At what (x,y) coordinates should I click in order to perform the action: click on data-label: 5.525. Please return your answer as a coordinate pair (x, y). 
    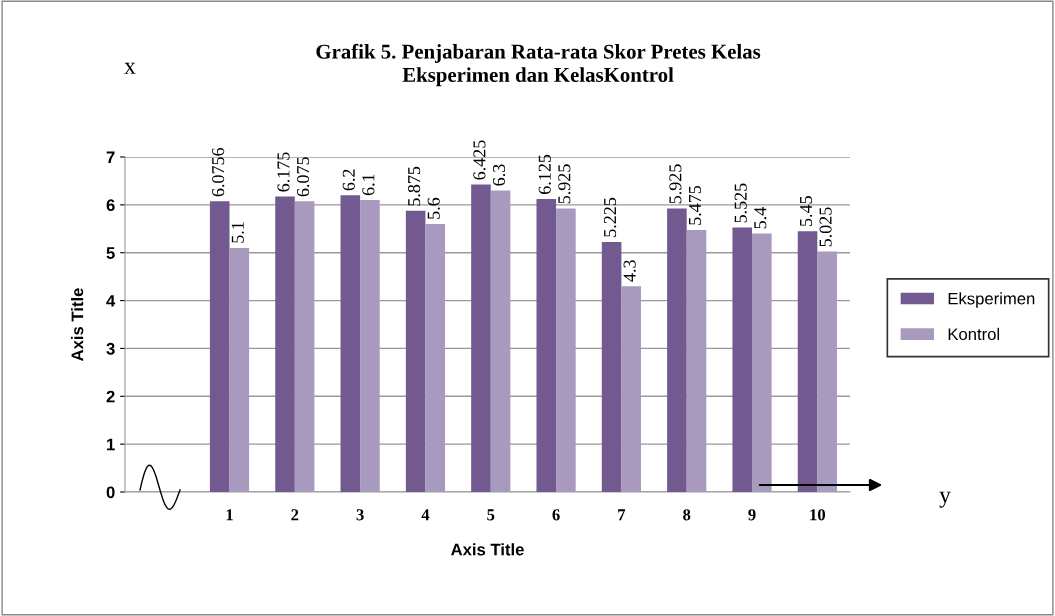
    Looking at the image, I should click on (740, 203).